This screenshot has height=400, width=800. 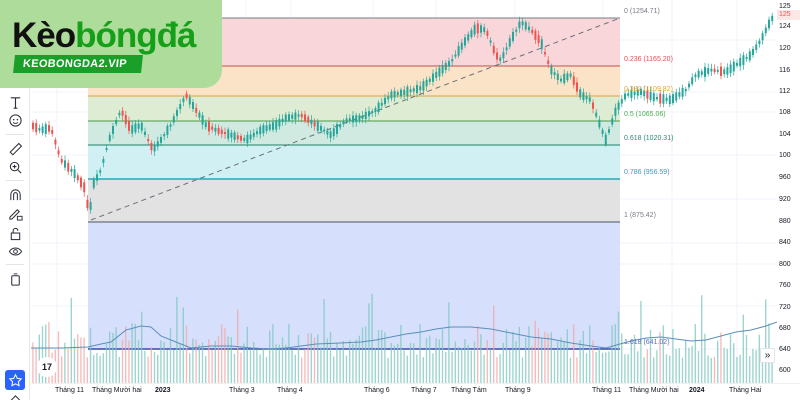 I want to click on price-tick: 125, so click(x=785, y=6).